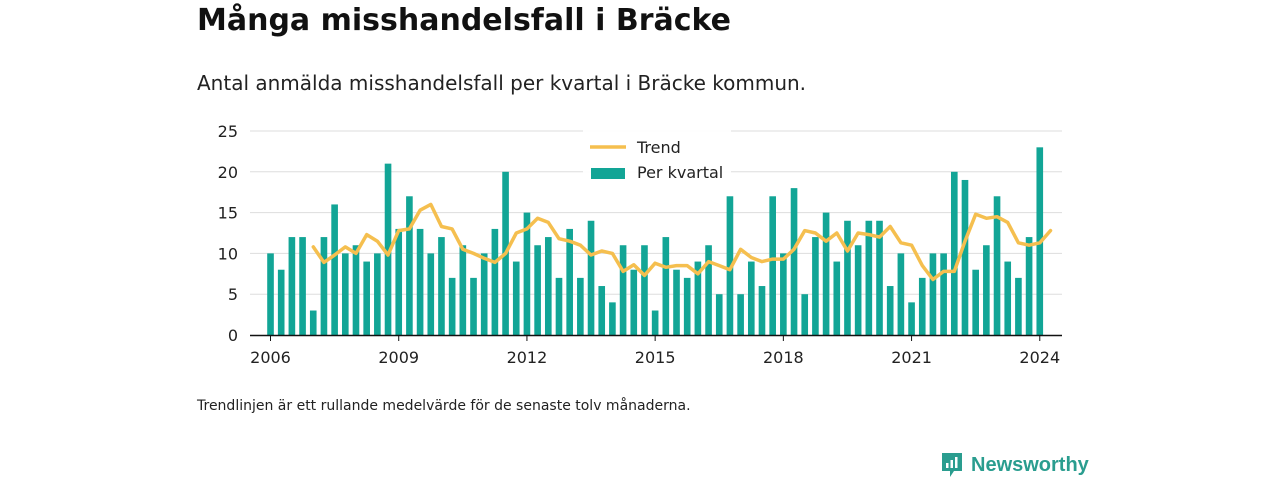 The width and height of the screenshot is (1280, 480). What do you see at coordinates (655, 357) in the screenshot?
I see `x-tick-label: 2015` at bounding box center [655, 357].